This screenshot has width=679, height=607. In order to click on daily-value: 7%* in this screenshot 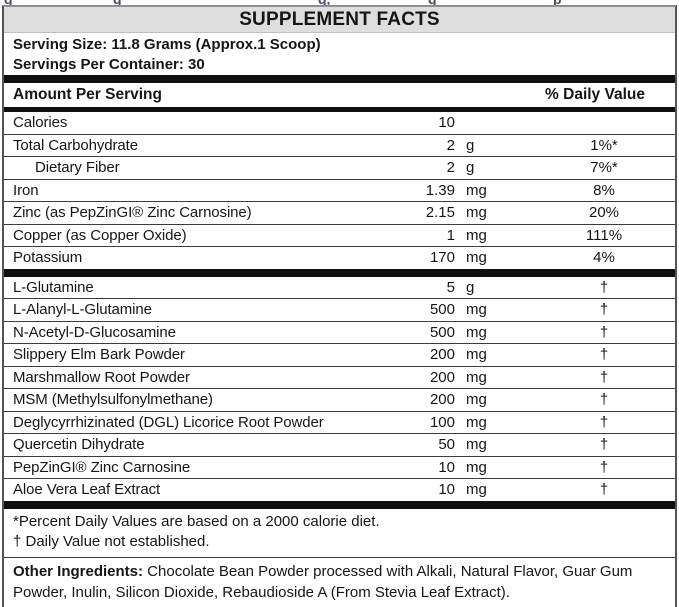, I will do `click(604, 168)`.